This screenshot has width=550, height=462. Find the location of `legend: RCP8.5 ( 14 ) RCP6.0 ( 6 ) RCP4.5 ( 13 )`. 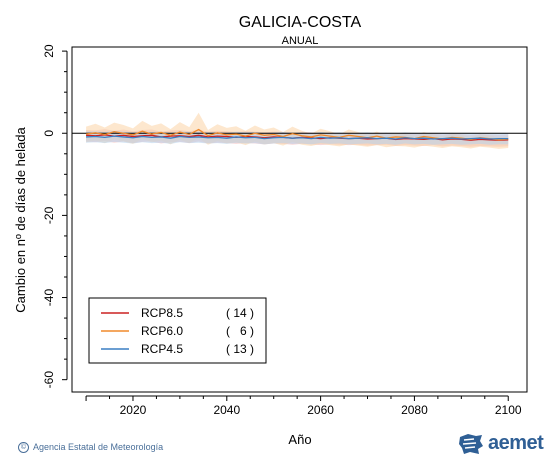

legend: RCP8.5 ( 14 ) RCP6.0 ( 6 ) RCP4.5 ( 13 ) is located at coordinates (177, 330).